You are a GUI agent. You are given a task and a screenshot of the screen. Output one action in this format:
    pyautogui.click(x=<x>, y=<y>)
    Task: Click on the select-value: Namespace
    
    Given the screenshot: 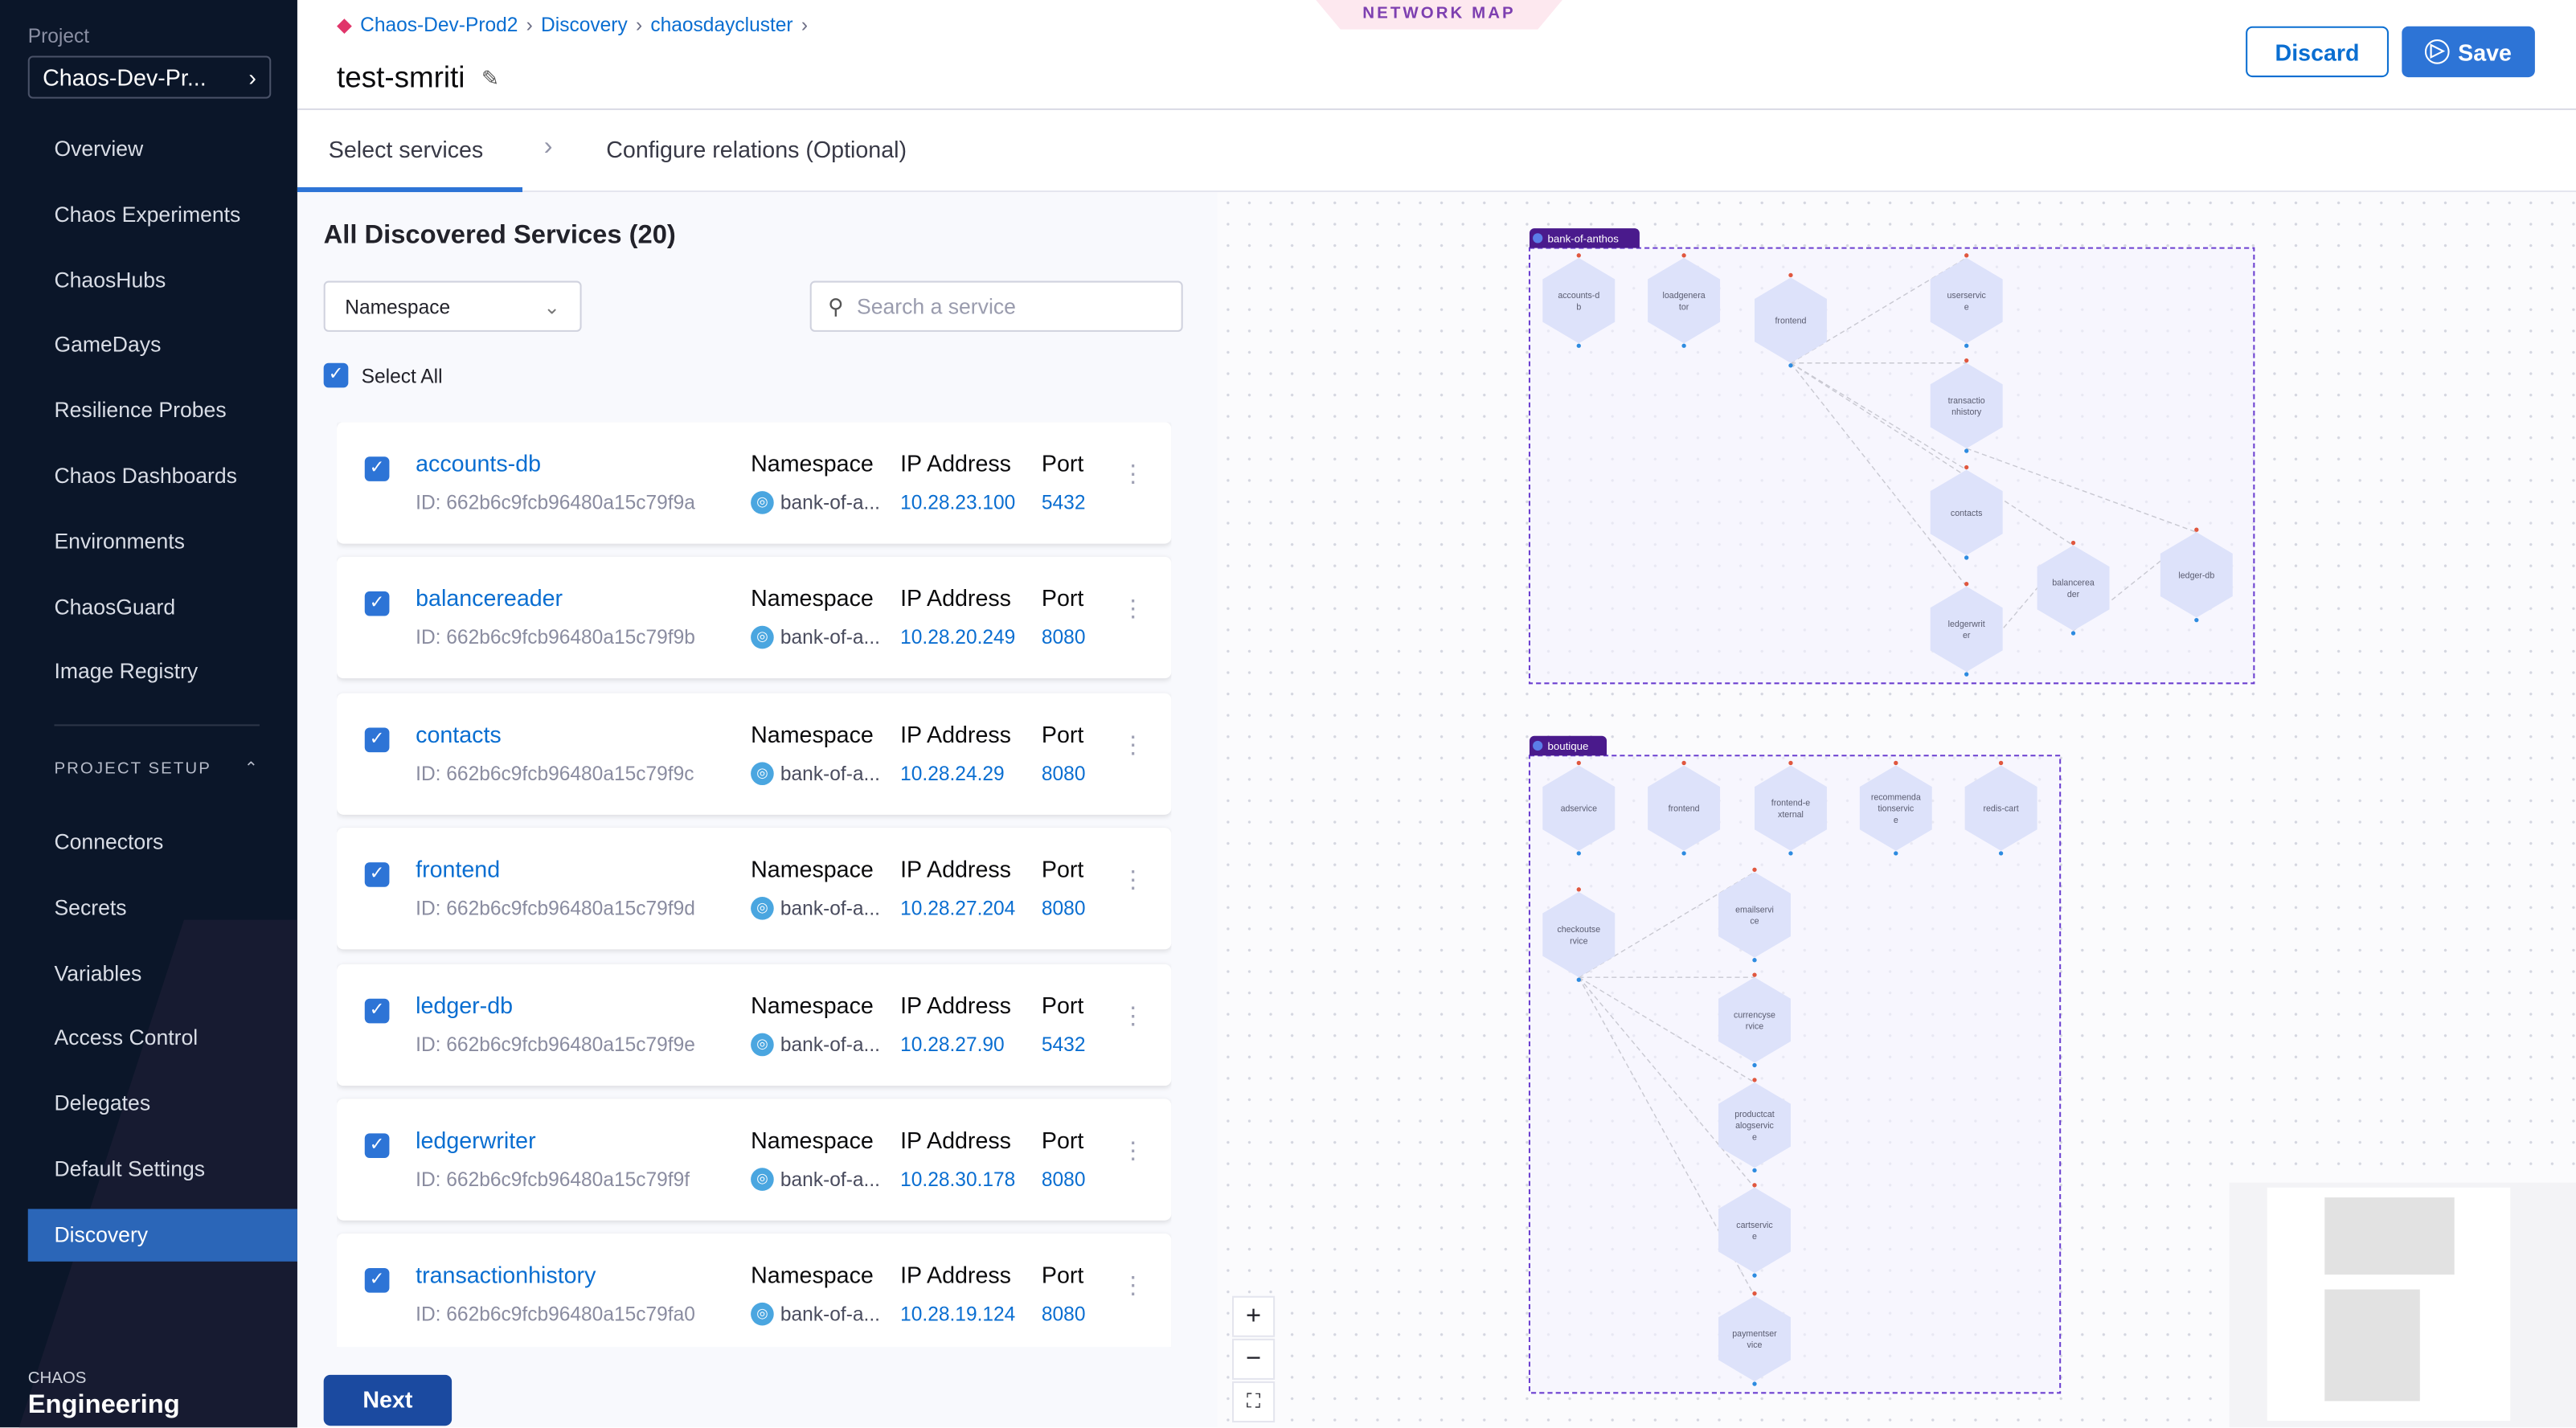 What is the action you would take?
    pyautogui.click(x=398, y=307)
    